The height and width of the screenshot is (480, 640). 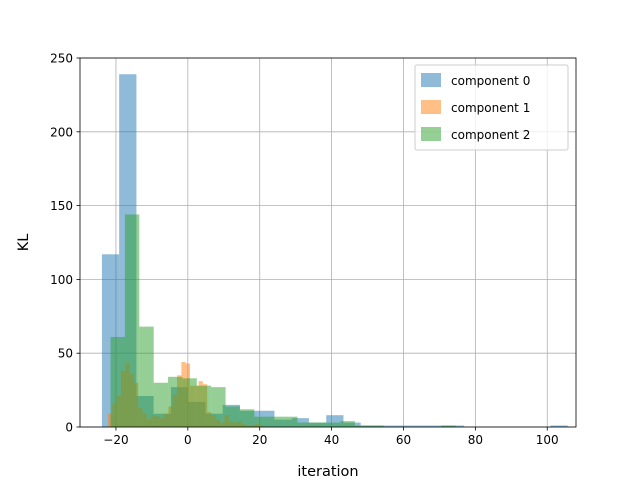 What do you see at coordinates (490, 81) in the screenshot?
I see `legend-label: component 0` at bounding box center [490, 81].